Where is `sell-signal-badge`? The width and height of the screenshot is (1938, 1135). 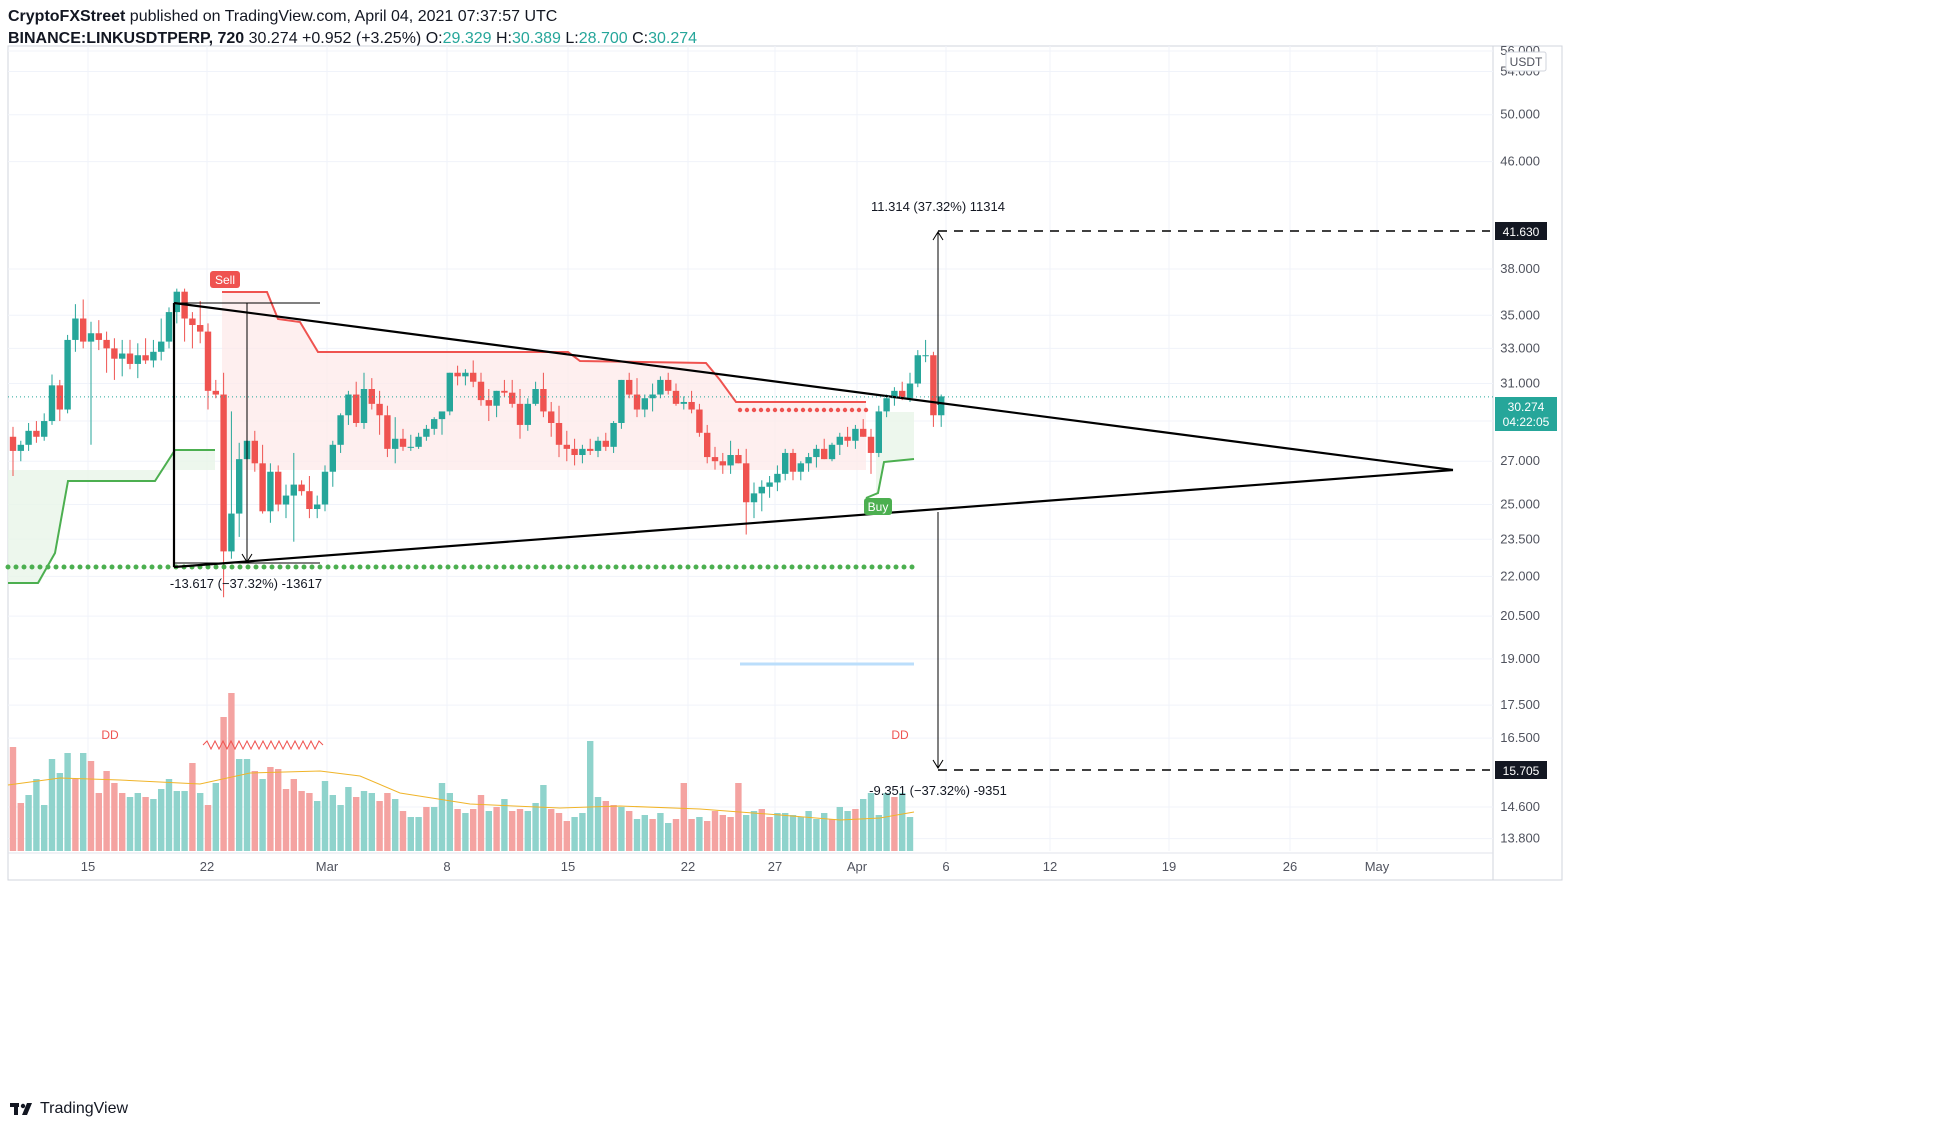 sell-signal-badge is located at coordinates (225, 279).